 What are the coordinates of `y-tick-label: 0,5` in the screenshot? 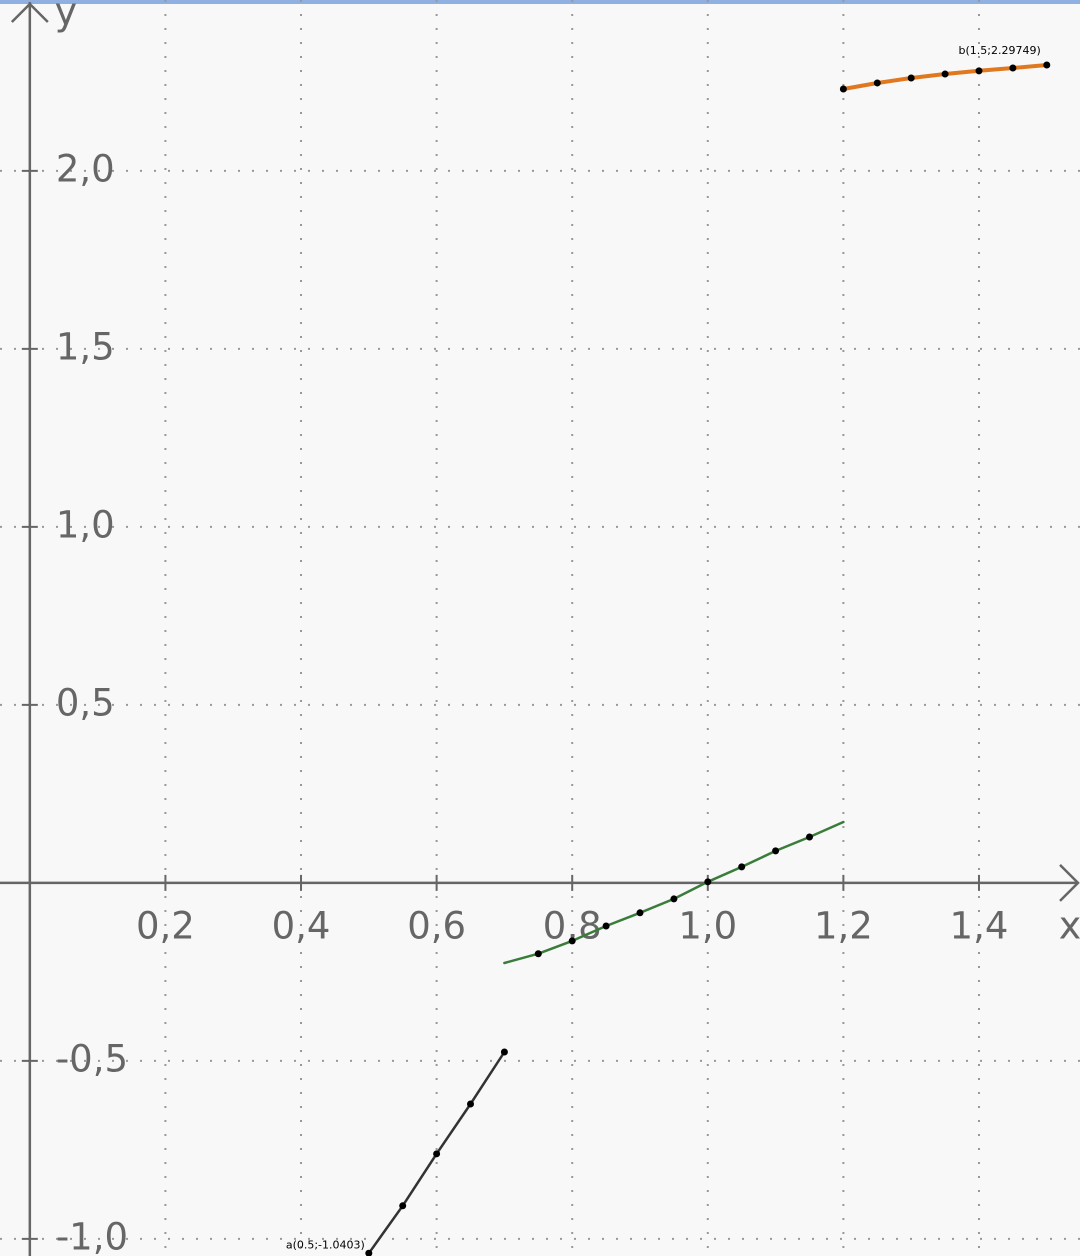 It's located at (85, 702).